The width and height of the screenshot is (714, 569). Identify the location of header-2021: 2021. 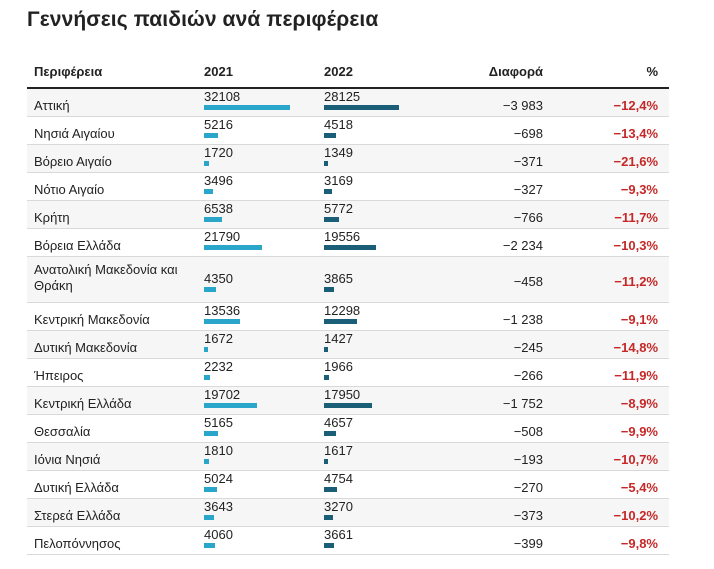
(218, 71).